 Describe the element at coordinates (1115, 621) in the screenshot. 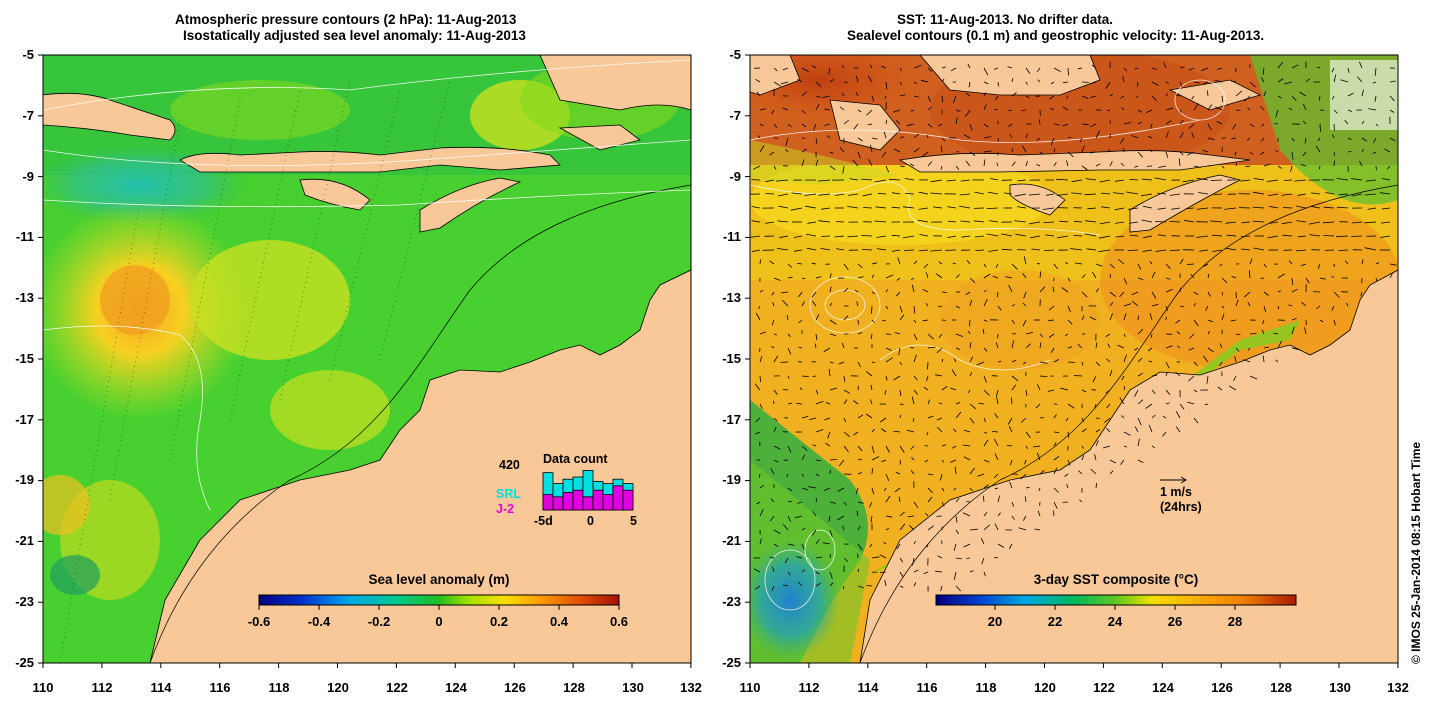

I see `right-colorbar-tick: 24` at that location.